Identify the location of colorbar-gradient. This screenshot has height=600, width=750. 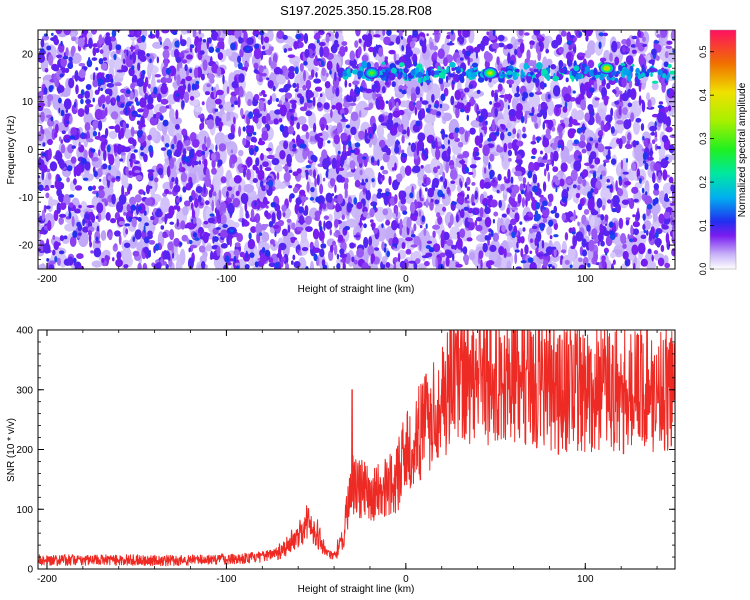
(723, 149).